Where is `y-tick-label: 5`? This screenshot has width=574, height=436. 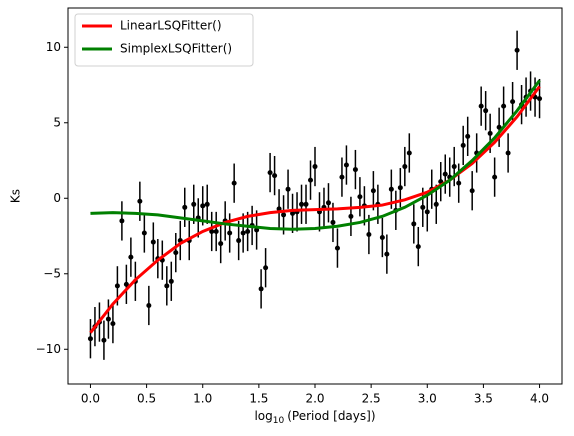 y-tick-label: 5 is located at coordinates (57, 122).